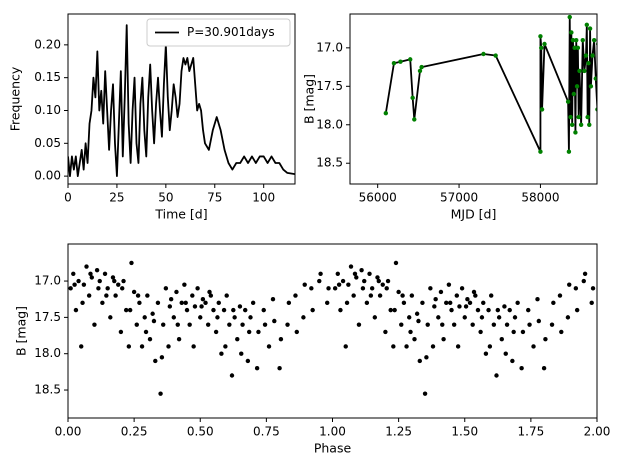 This screenshot has width=623, height=466. I want to click on y-tick-label: 17.0, so click(47, 281).